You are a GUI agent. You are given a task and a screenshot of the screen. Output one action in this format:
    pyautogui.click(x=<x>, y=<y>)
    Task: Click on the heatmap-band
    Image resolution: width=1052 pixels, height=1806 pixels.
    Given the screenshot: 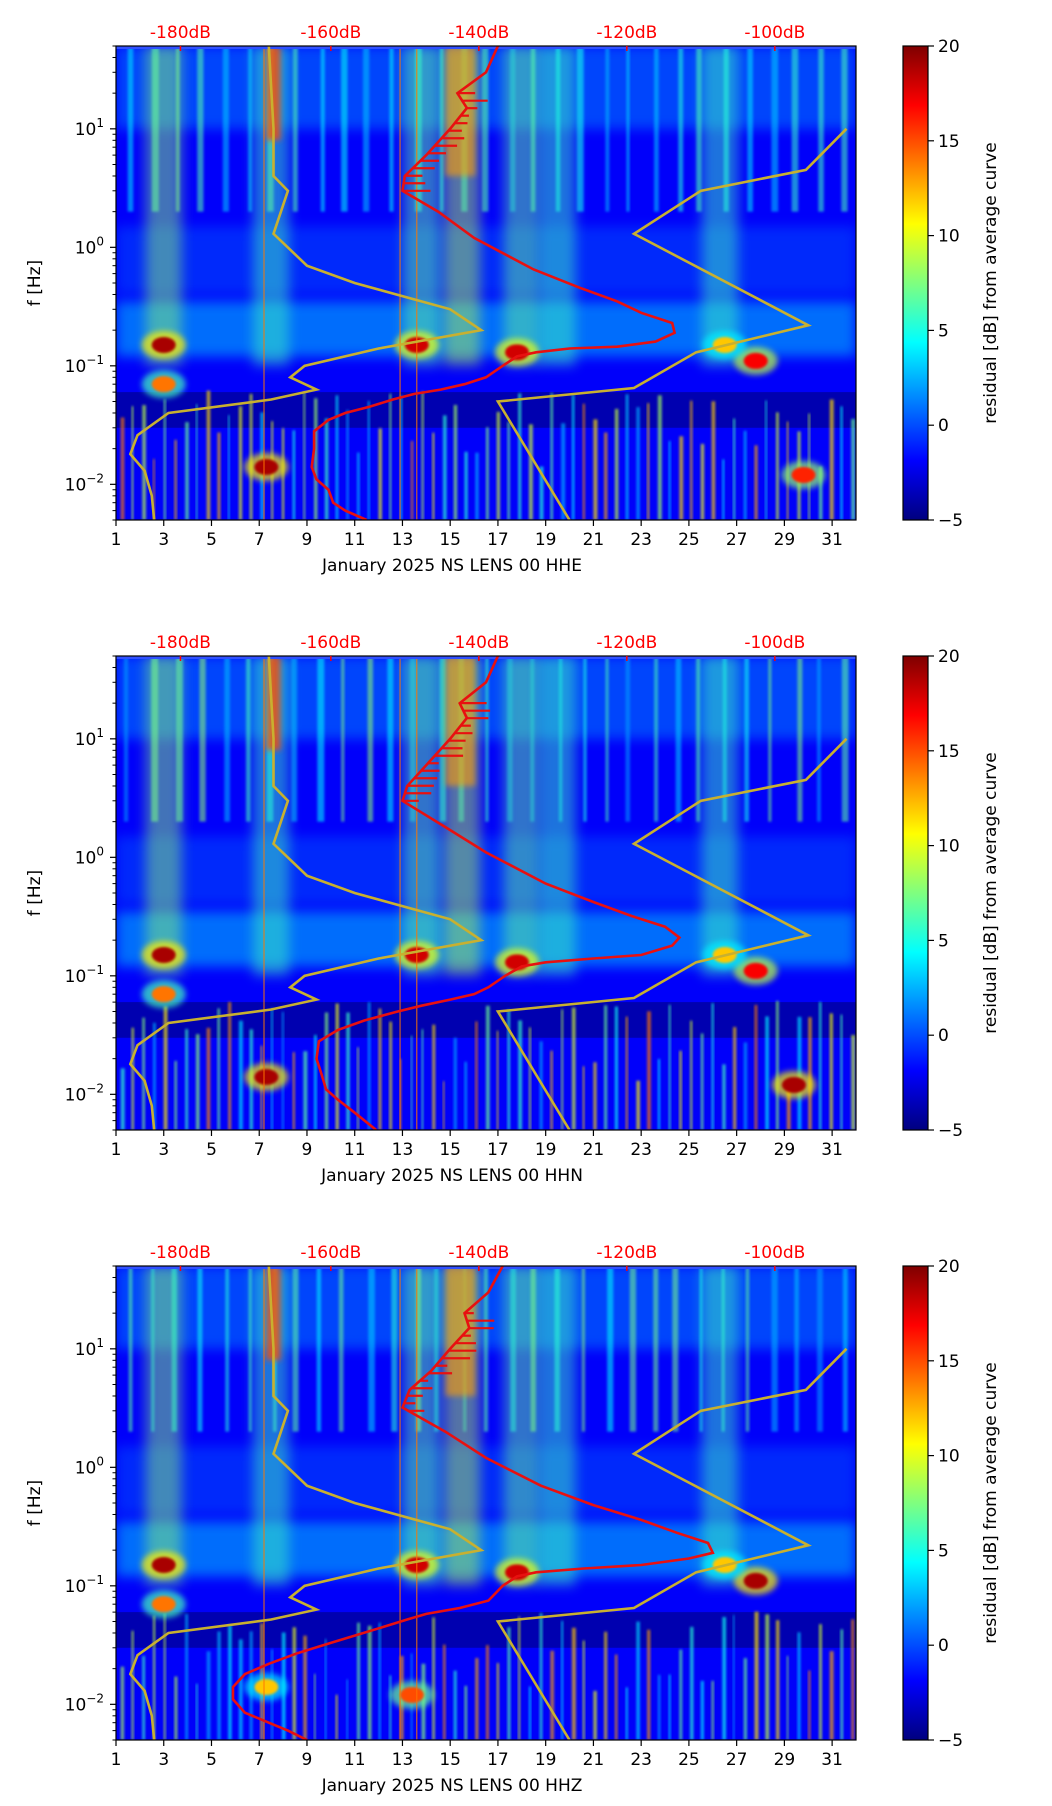 What is the action you would take?
    pyautogui.click(x=486, y=1630)
    